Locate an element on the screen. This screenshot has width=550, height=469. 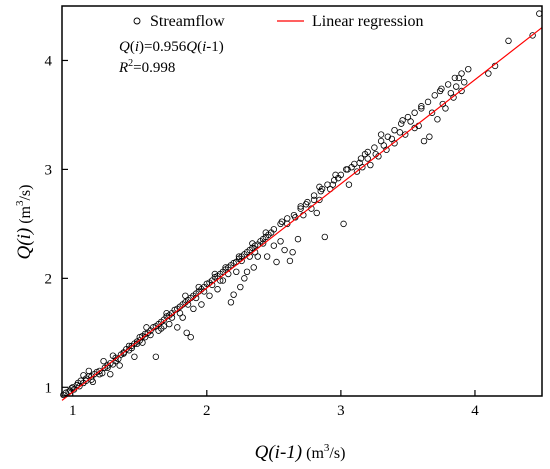
x-tick-label: 4 is located at coordinates (475, 411).